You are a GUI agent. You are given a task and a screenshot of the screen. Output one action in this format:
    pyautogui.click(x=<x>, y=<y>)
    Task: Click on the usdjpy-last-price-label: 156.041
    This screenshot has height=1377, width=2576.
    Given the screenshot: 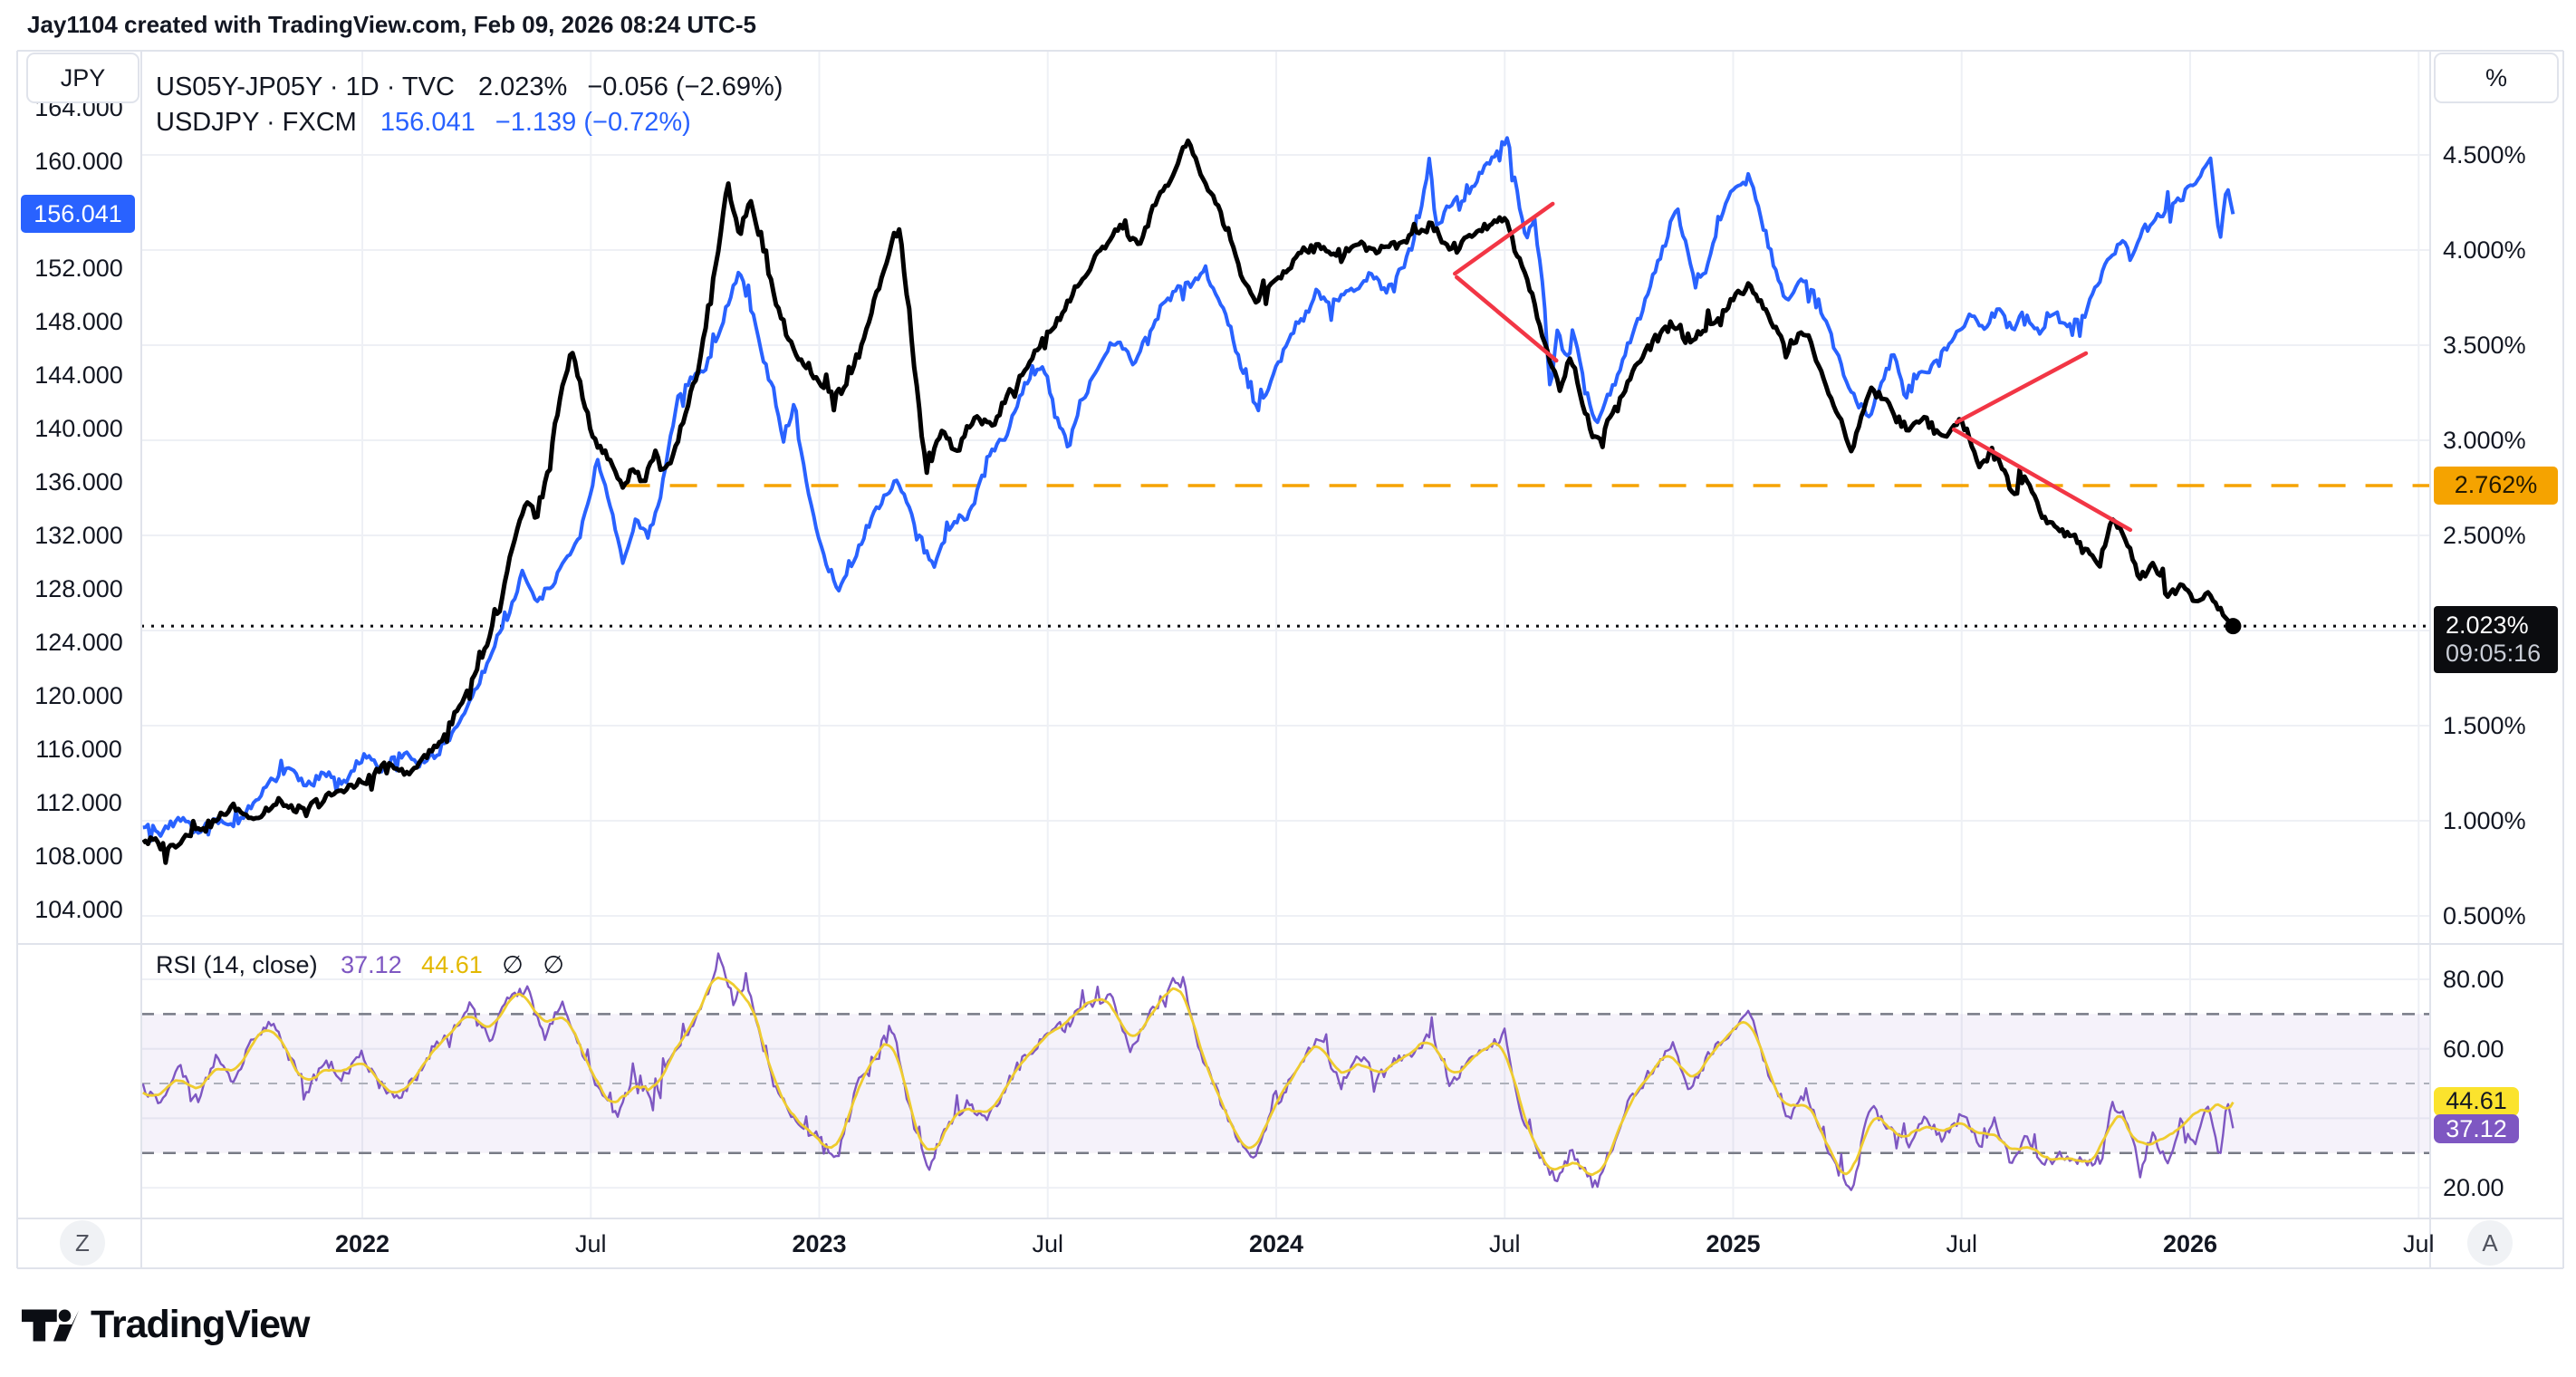 What is the action you would take?
    pyautogui.click(x=78, y=214)
    